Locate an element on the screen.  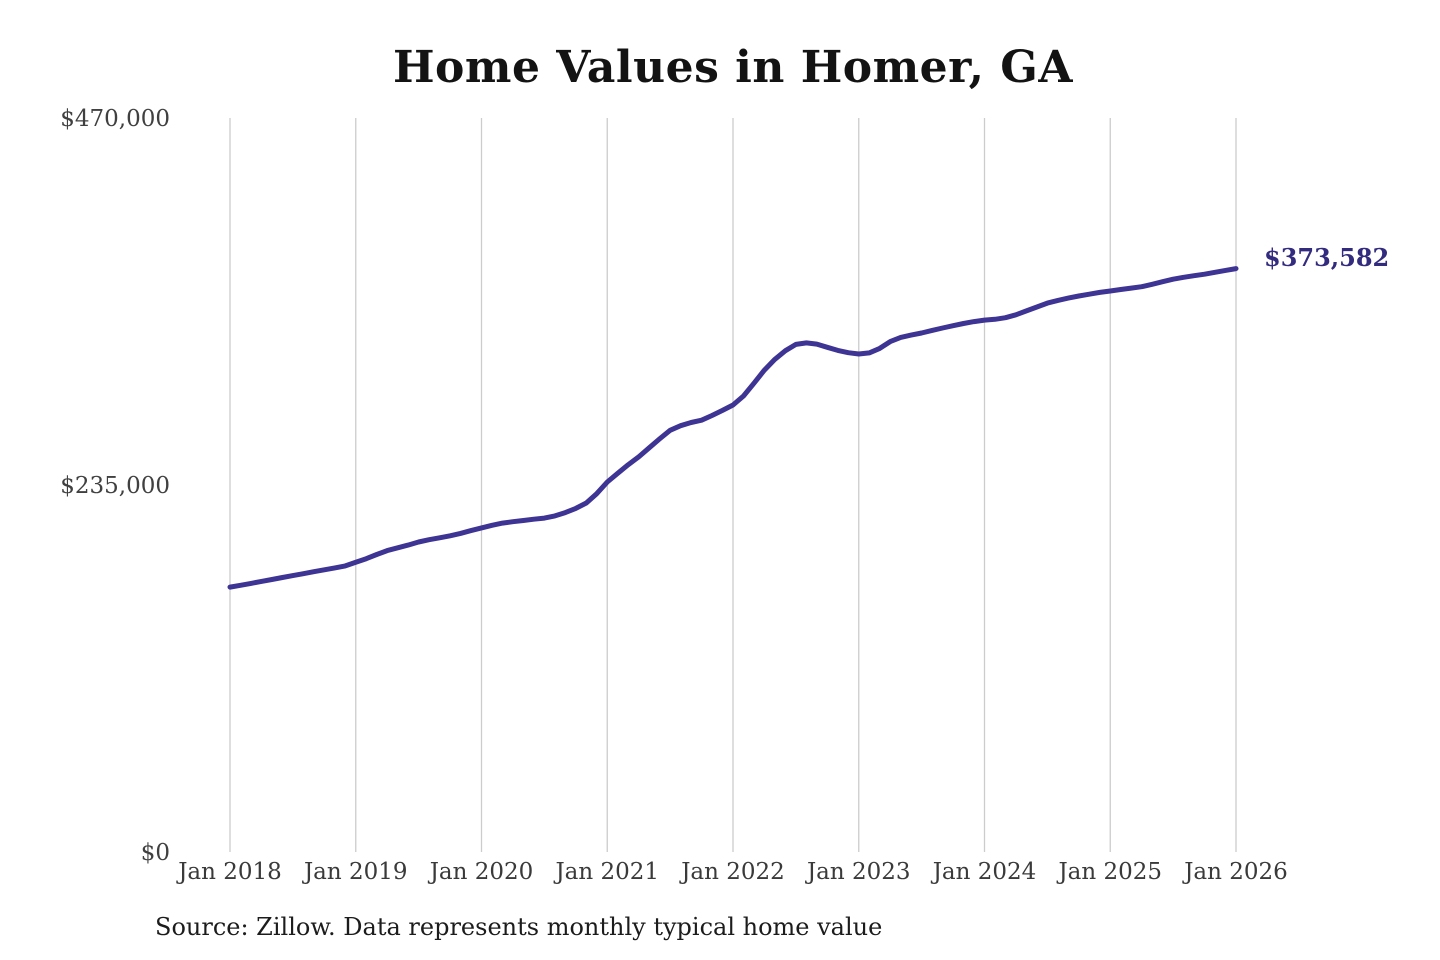
x-axis-tick-label: Jan 2022 is located at coordinates (733, 872).